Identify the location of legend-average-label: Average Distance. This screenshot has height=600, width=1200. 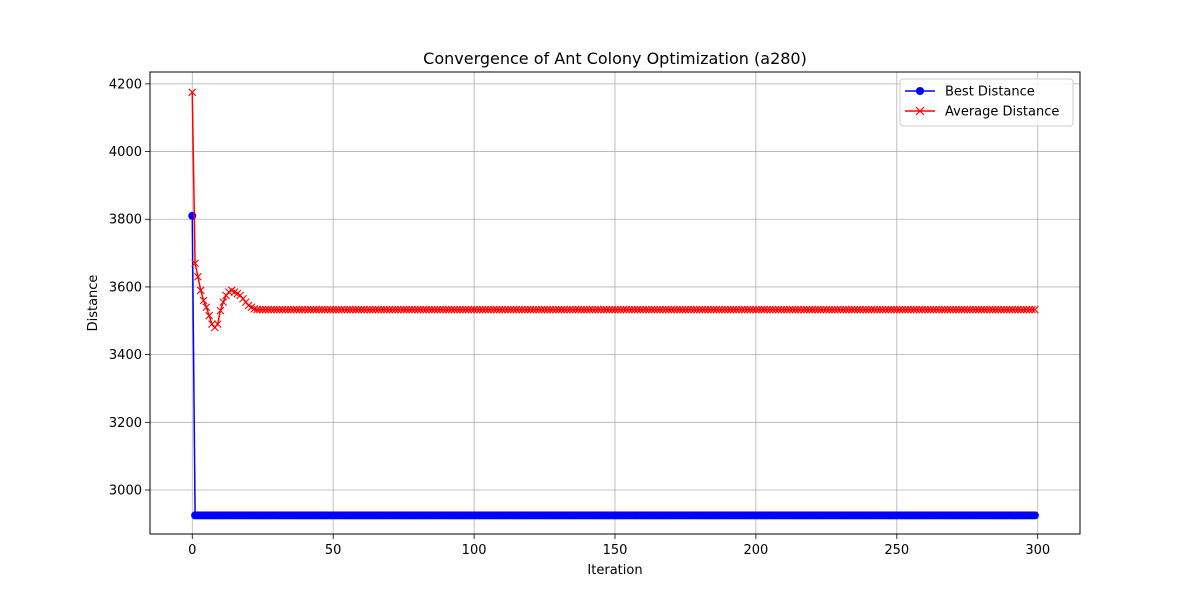
(1002, 112).